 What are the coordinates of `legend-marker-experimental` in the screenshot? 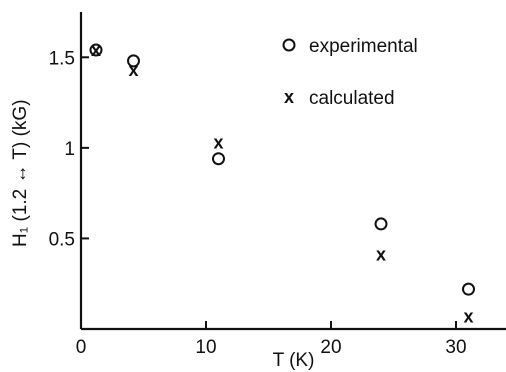 It's located at (289, 45).